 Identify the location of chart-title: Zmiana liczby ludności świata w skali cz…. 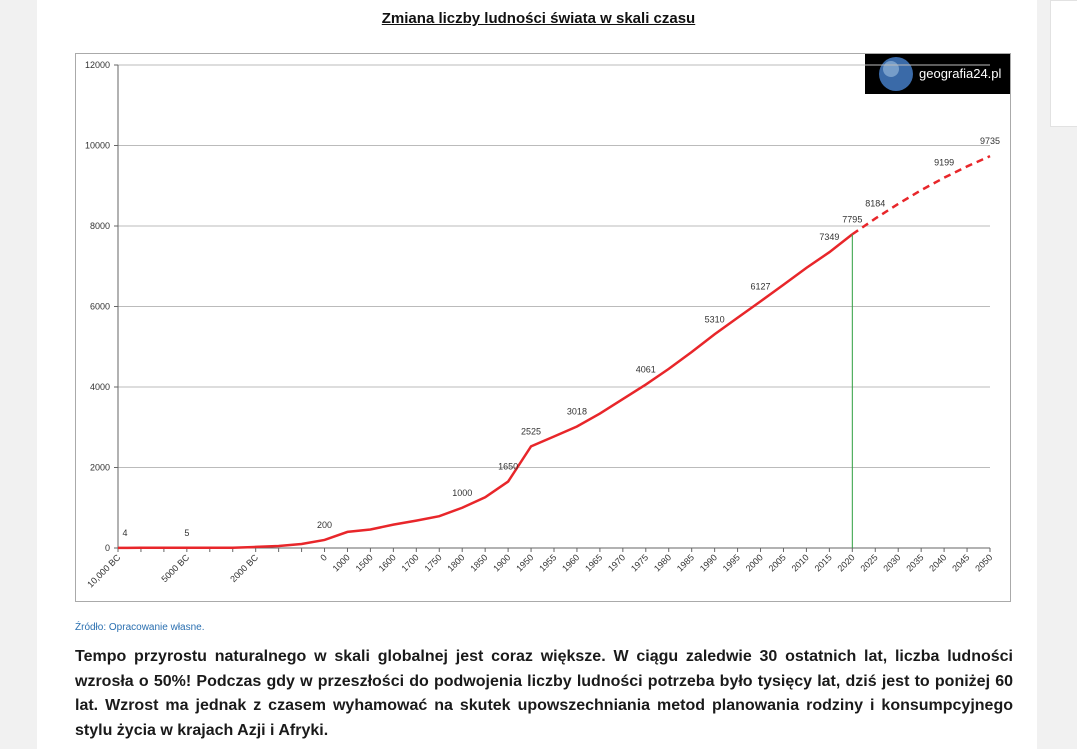
(538, 18).